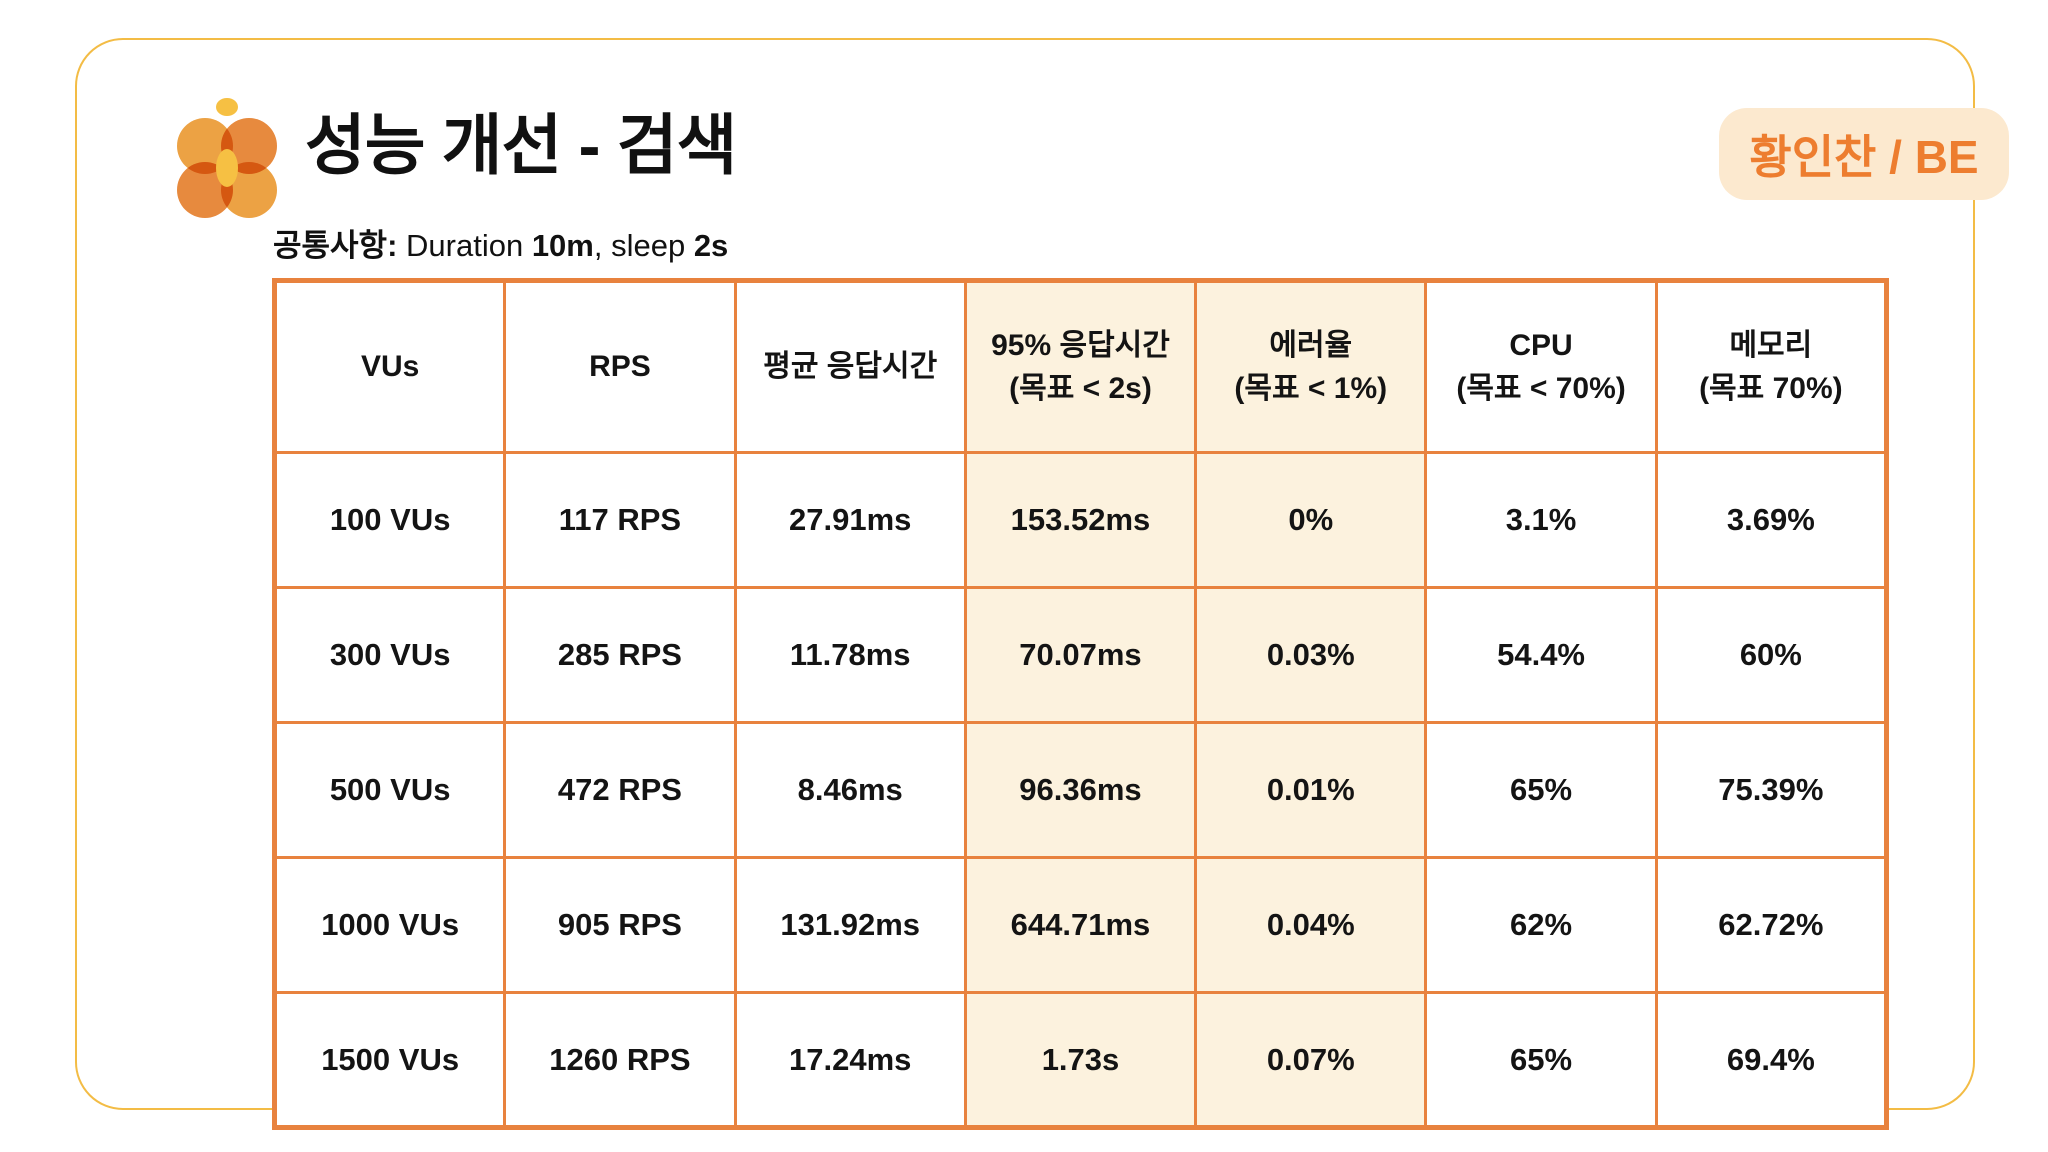  Describe the element at coordinates (1771, 655) in the screenshot. I see `table-cell: 60%` at that location.